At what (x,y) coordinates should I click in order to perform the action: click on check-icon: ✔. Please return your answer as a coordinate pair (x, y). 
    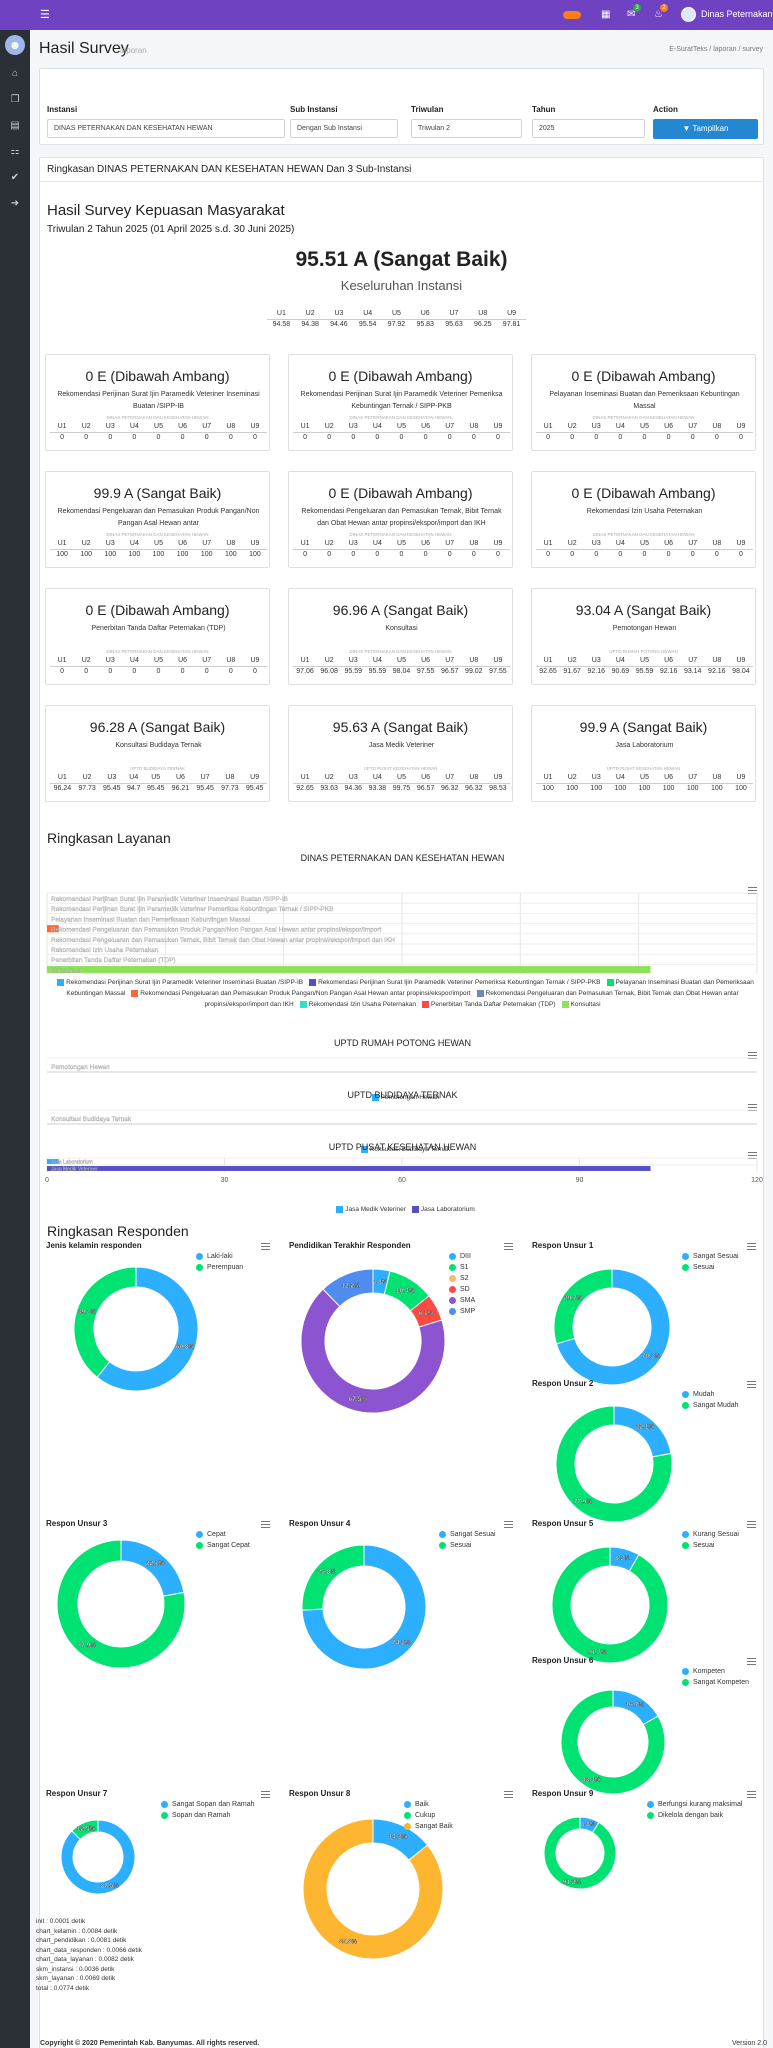
    Looking at the image, I should click on (15, 177).